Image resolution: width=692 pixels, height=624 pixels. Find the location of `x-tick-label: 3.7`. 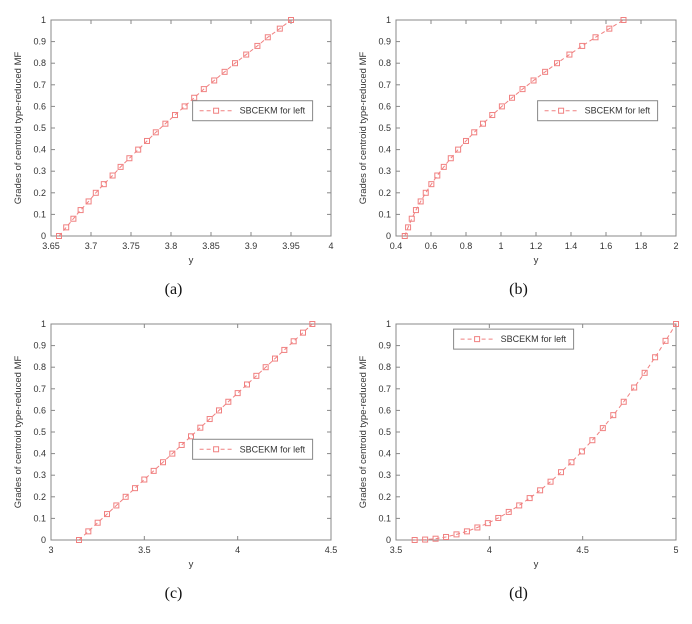

x-tick-label: 3.7 is located at coordinates (90, 246).